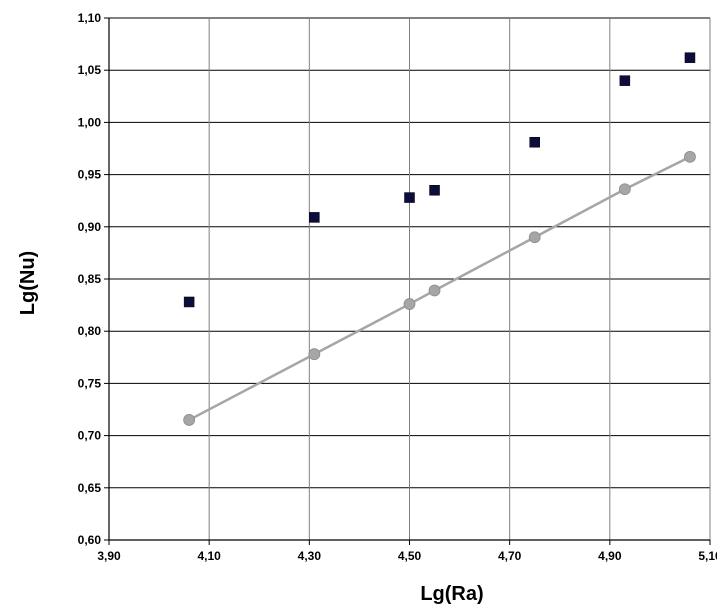  What do you see at coordinates (90, 540) in the screenshot?
I see `y-tick-label: 0,60` at bounding box center [90, 540].